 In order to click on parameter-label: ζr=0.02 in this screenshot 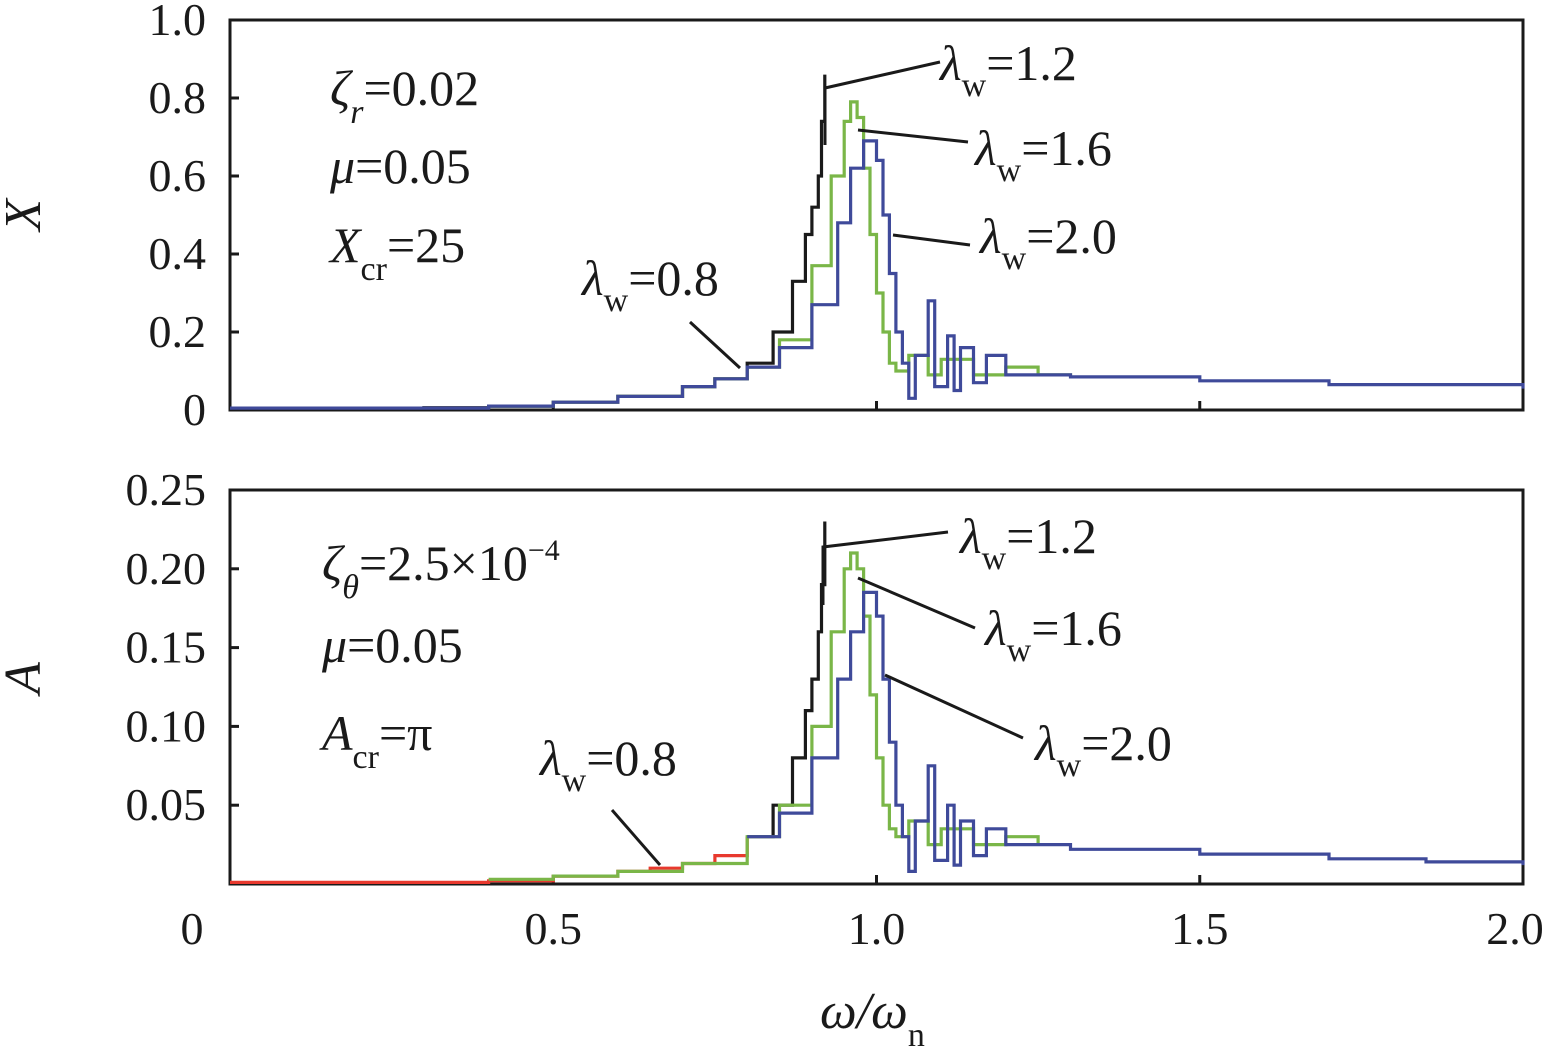, I will do `click(404, 95)`.